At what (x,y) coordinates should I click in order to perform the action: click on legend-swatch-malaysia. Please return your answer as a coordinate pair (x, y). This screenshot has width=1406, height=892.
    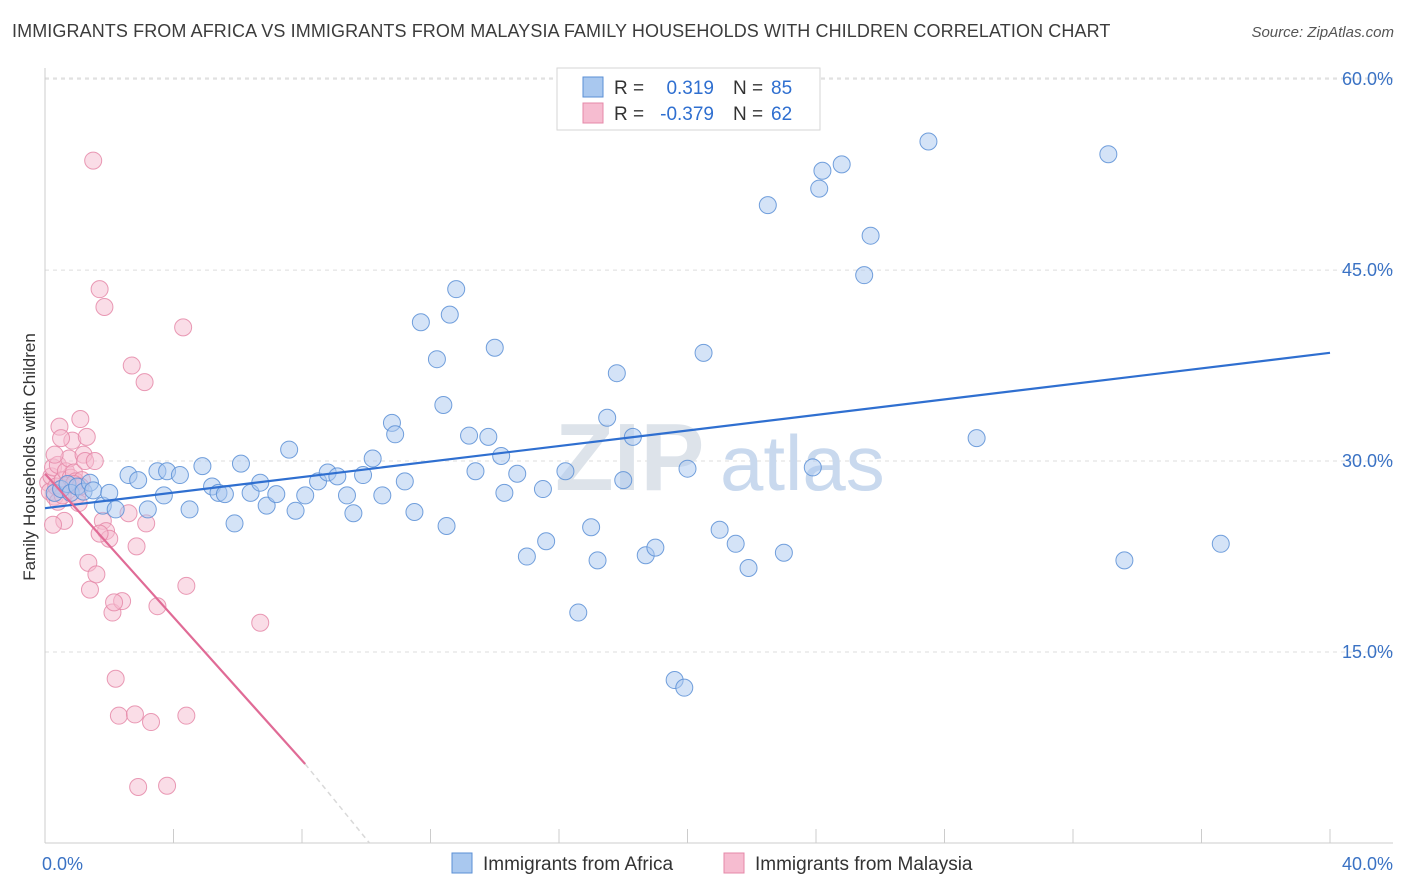
    Looking at the image, I should click on (593, 113).